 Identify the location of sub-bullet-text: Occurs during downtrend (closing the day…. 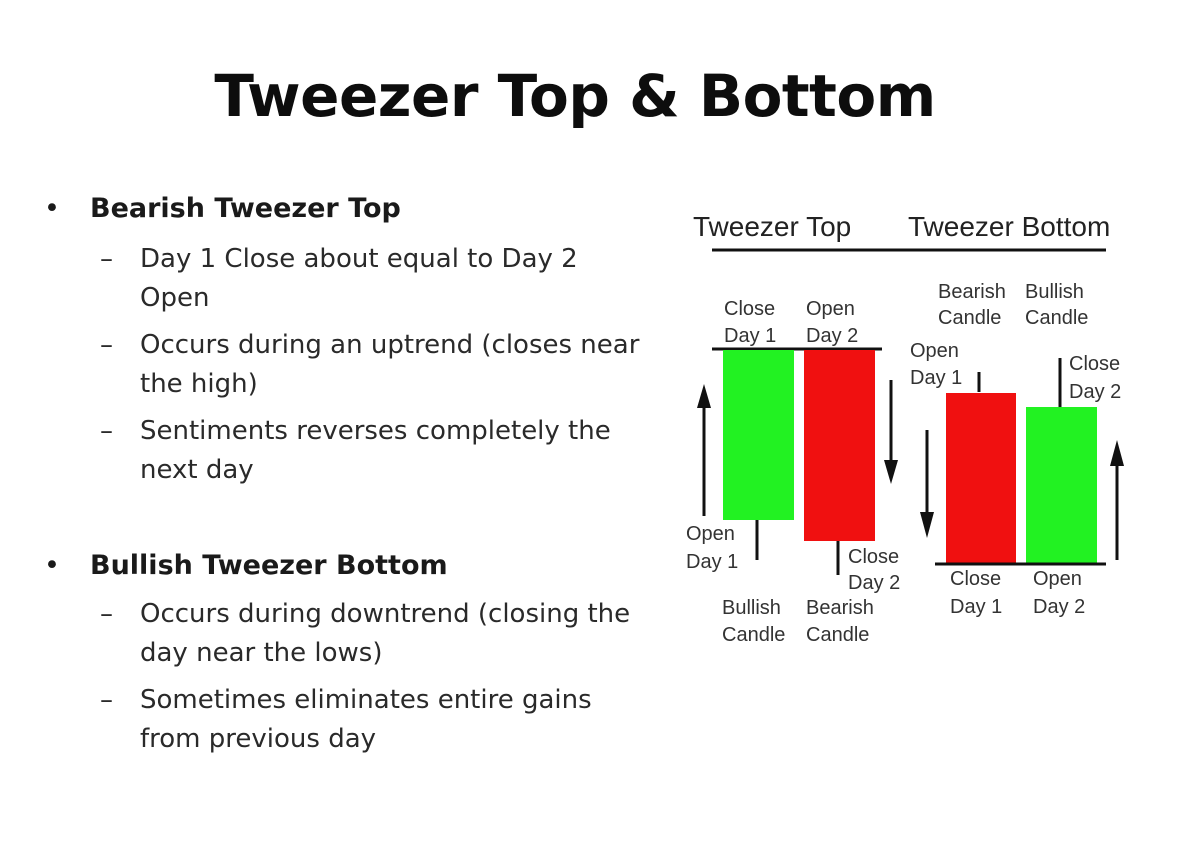
(385, 633).